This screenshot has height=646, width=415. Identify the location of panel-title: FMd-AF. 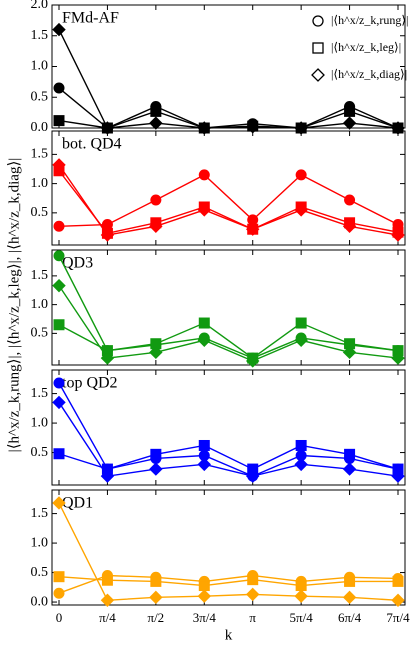
(90, 18).